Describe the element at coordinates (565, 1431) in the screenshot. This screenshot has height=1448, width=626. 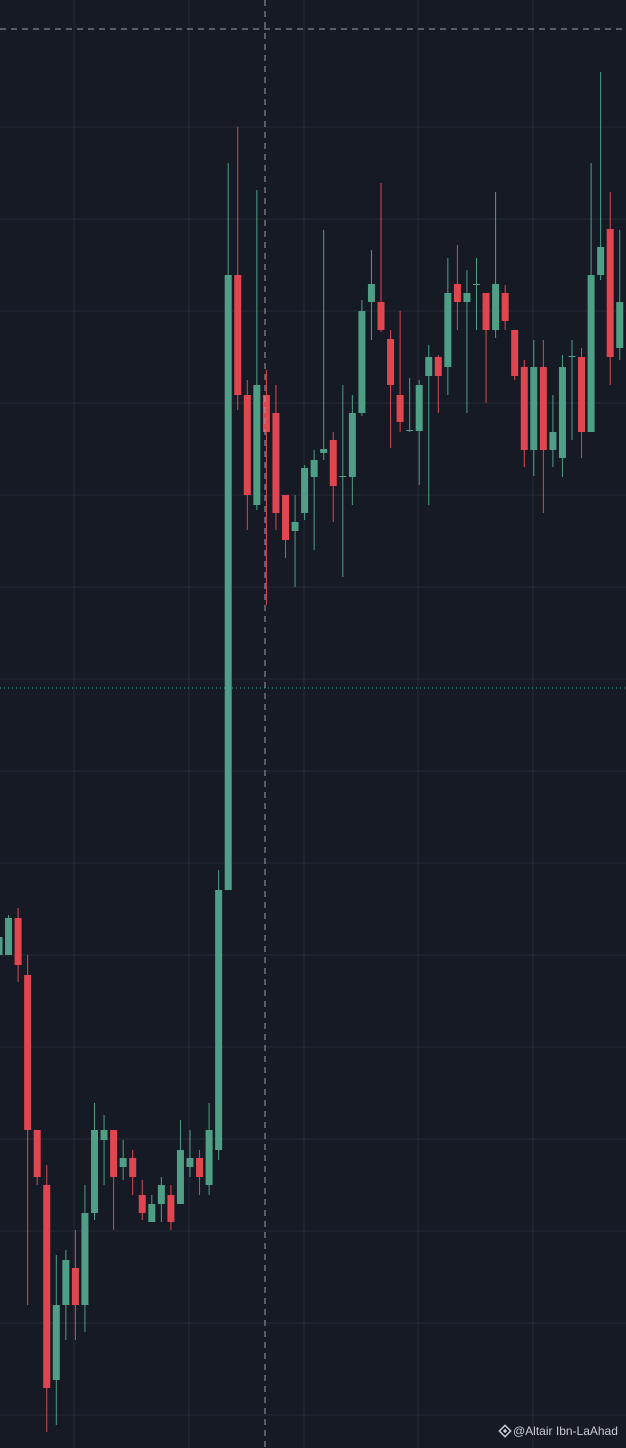
I see `watermark-text: @Altair Ibn-LaAhad` at that location.